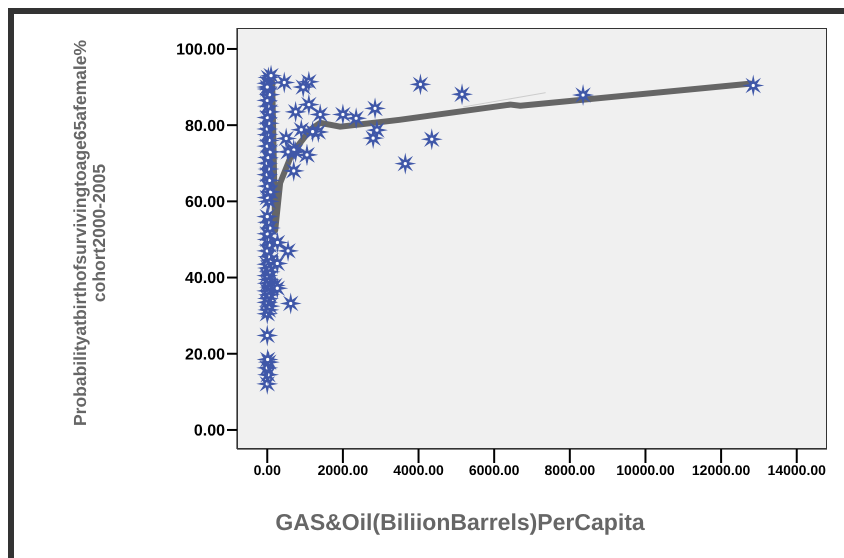 This screenshot has width=844, height=558. Describe the element at coordinates (570, 470) in the screenshot. I see `x-tick-label: 8000.00` at that location.